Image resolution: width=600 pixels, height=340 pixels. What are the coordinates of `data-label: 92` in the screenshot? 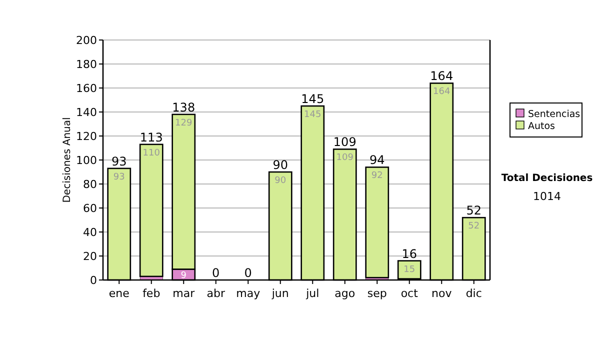 It's located at (377, 176).